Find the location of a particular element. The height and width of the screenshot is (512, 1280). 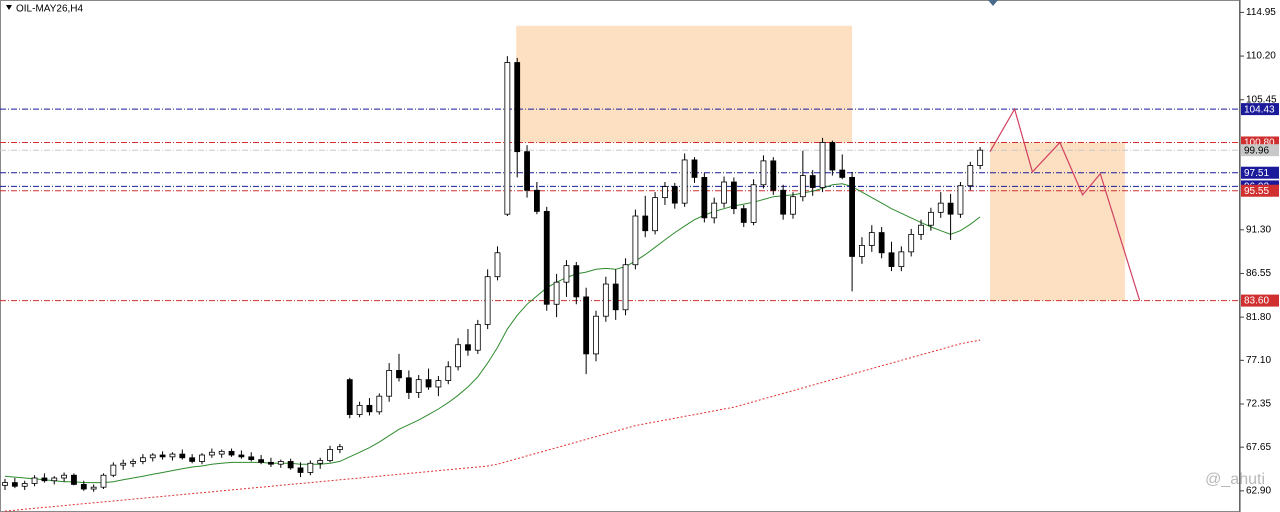

y-tick-label: 114.95 is located at coordinates (1261, 12).